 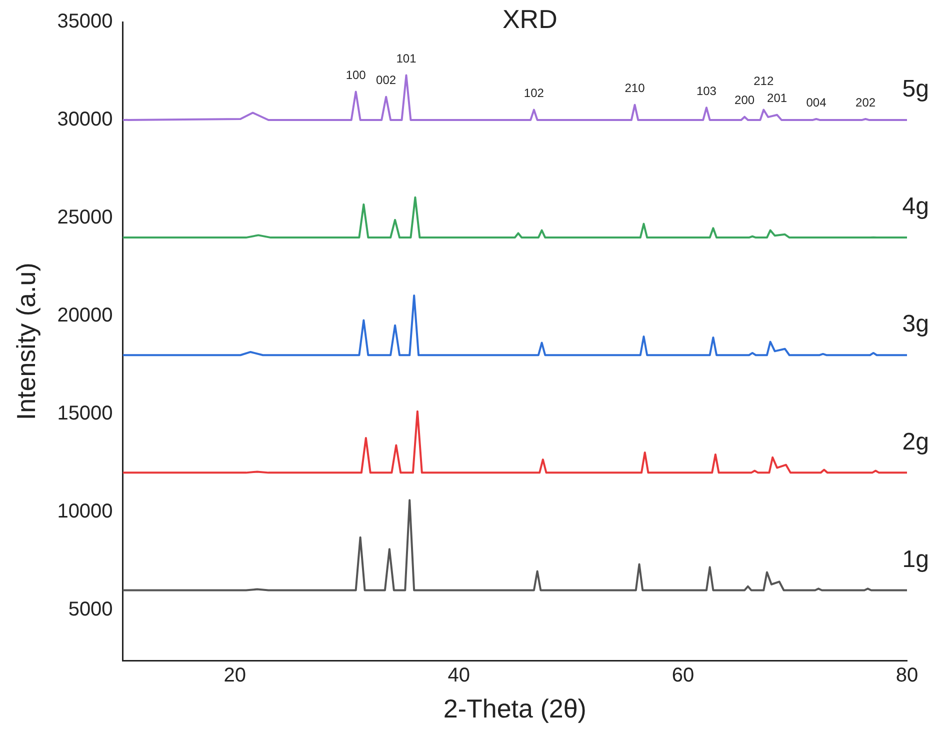 What do you see at coordinates (915, 89) in the screenshot?
I see `series-label: 5g` at bounding box center [915, 89].